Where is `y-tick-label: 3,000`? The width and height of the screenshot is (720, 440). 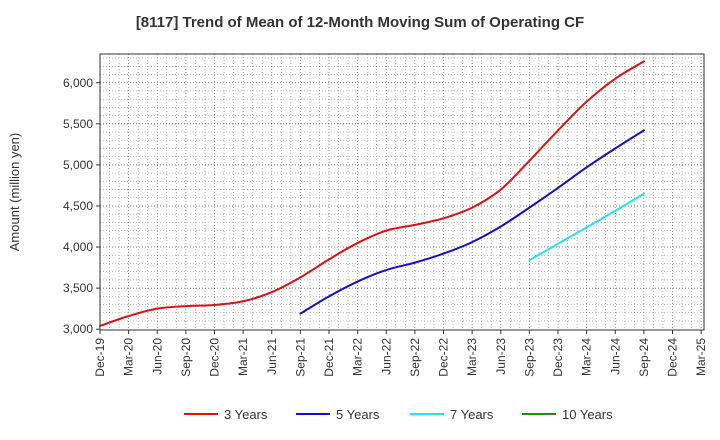 y-tick-label: 3,000 is located at coordinates (78, 329).